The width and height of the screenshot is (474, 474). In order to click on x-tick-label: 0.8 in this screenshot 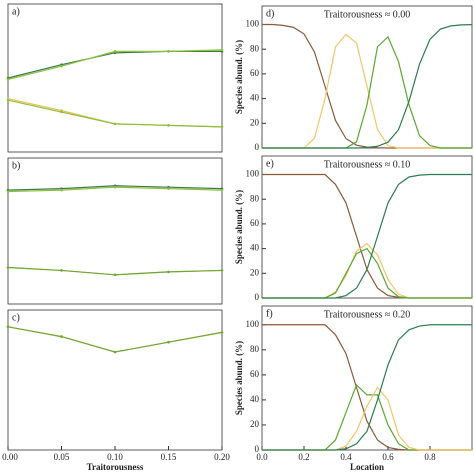, I will do `click(430, 457)`.